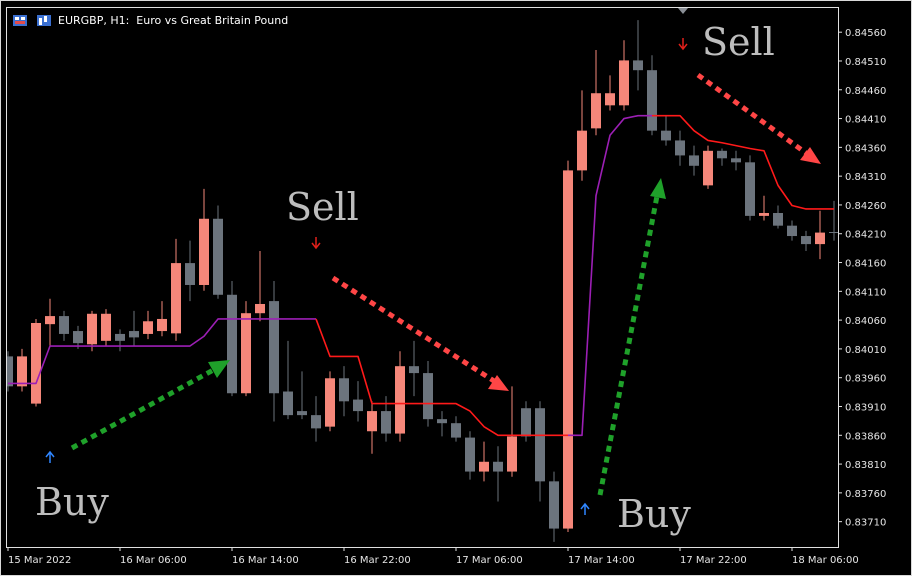 This screenshot has width=912, height=576. What do you see at coordinates (865, 407) in the screenshot?
I see `y-tick-label: 0.83910` at bounding box center [865, 407].